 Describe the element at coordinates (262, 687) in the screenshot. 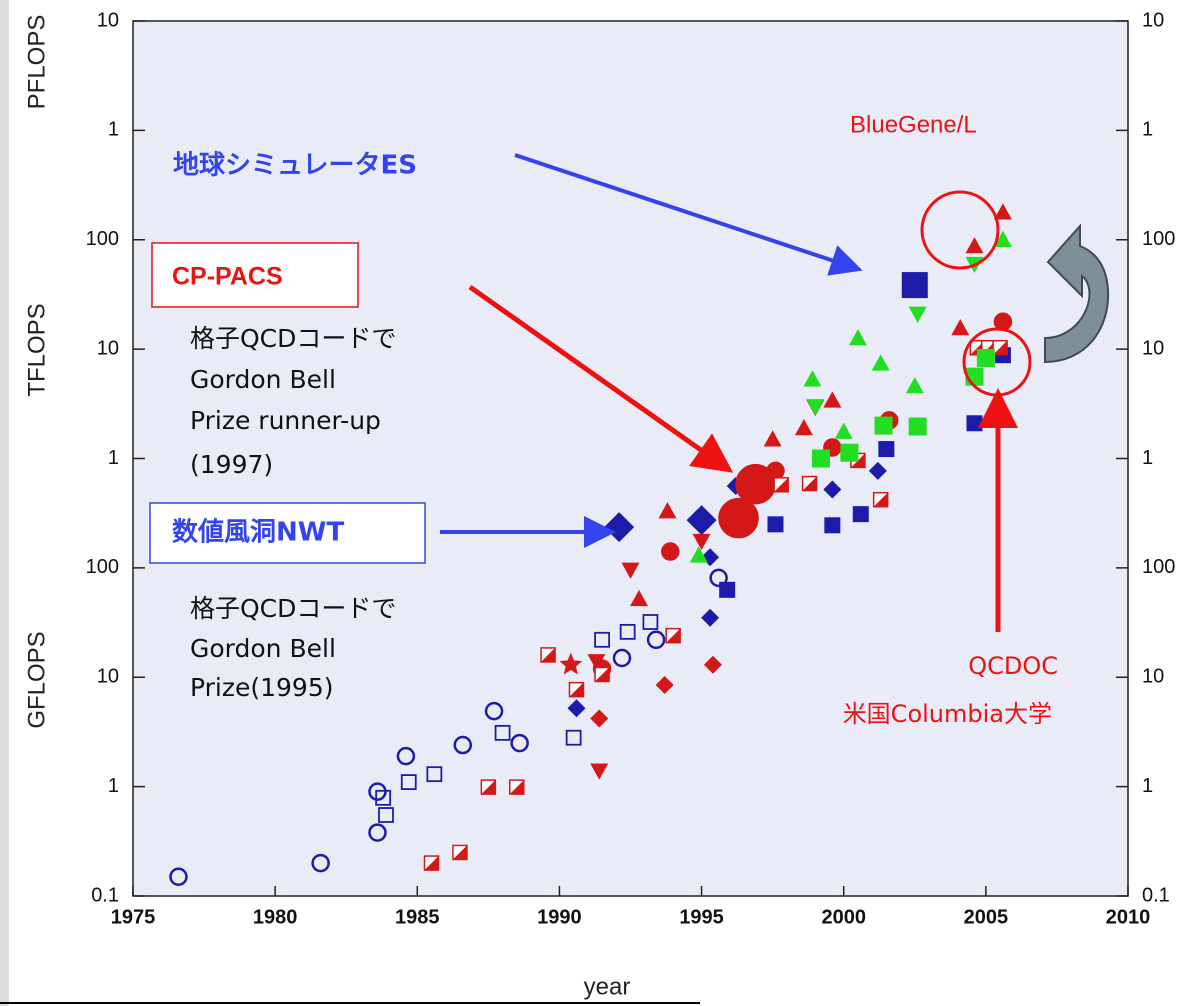

I see `annotation: Prize(1995)` at that location.